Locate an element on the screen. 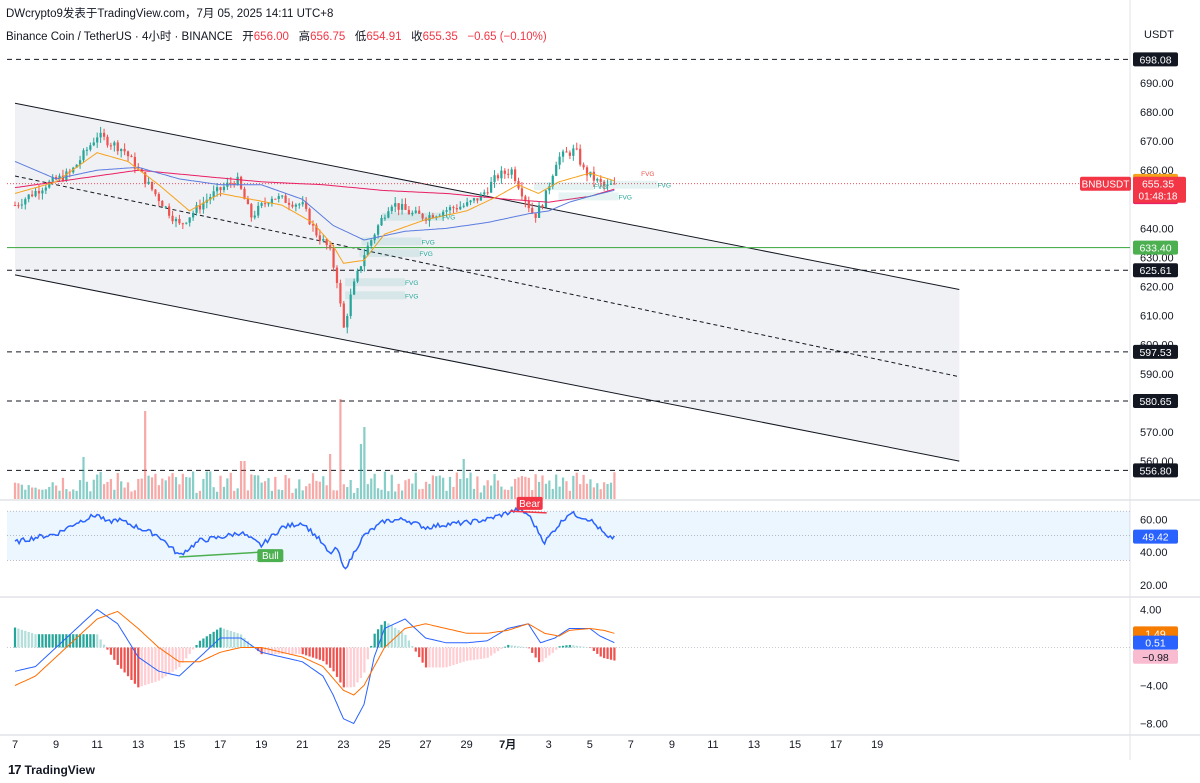 This screenshot has width=1200, height=783. time-tick-label: 21 is located at coordinates (302, 745).